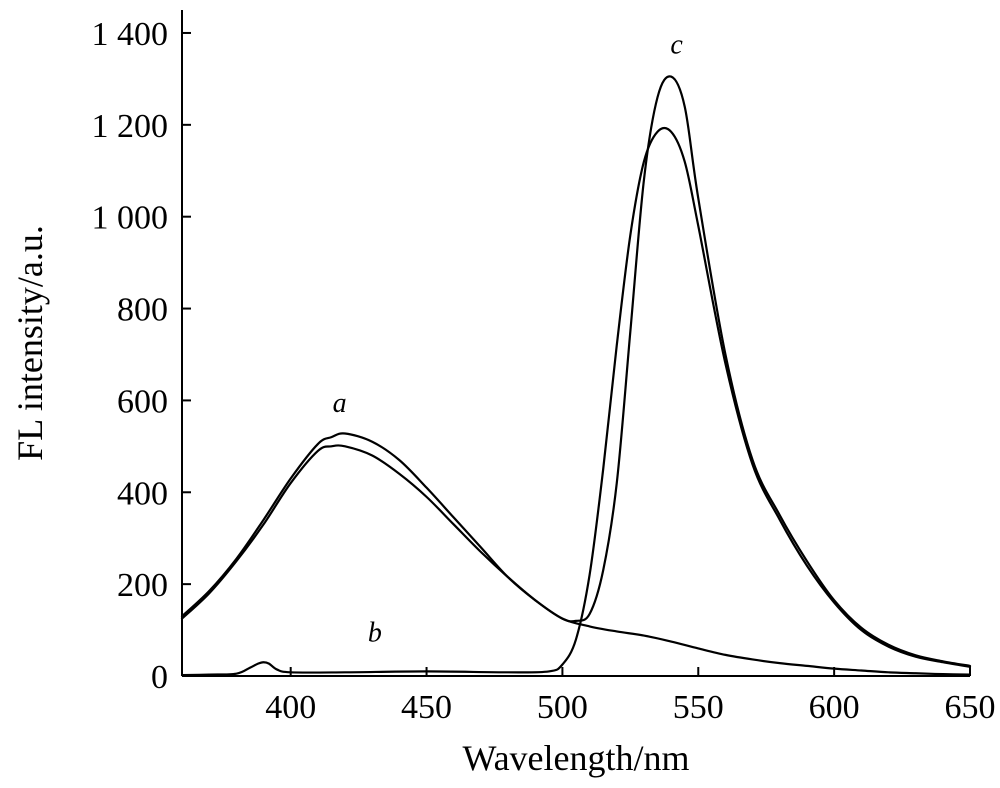 The image size is (1000, 788). Describe the element at coordinates (575, 758) in the screenshot. I see `x-axis-title: Wavelength/nm` at that location.